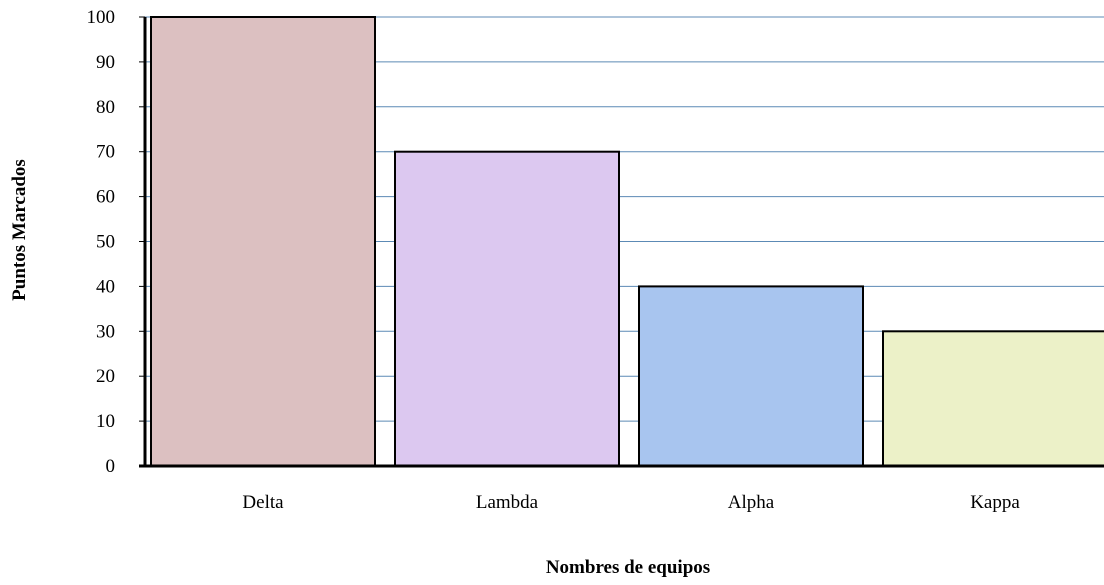  What do you see at coordinates (105, 376) in the screenshot?
I see `y-tick-label: 20` at bounding box center [105, 376].